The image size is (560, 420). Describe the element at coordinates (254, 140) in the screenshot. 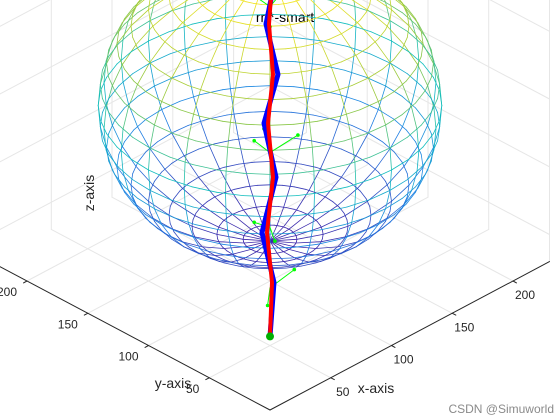

I see `tree-node` at that location.